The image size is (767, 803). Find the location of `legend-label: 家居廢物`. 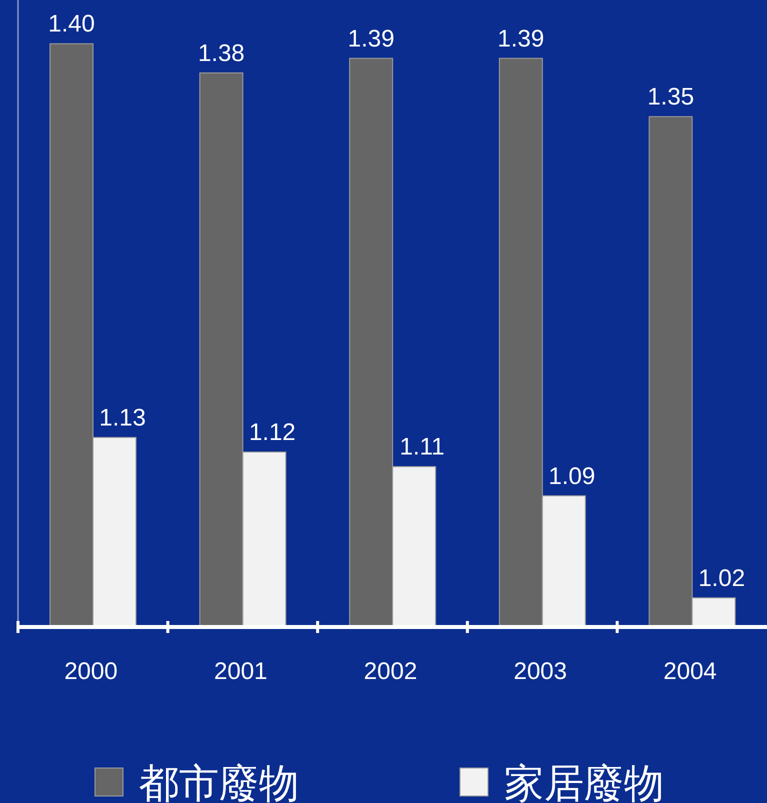

legend-label: 家居廢物 is located at coordinates (584, 782).